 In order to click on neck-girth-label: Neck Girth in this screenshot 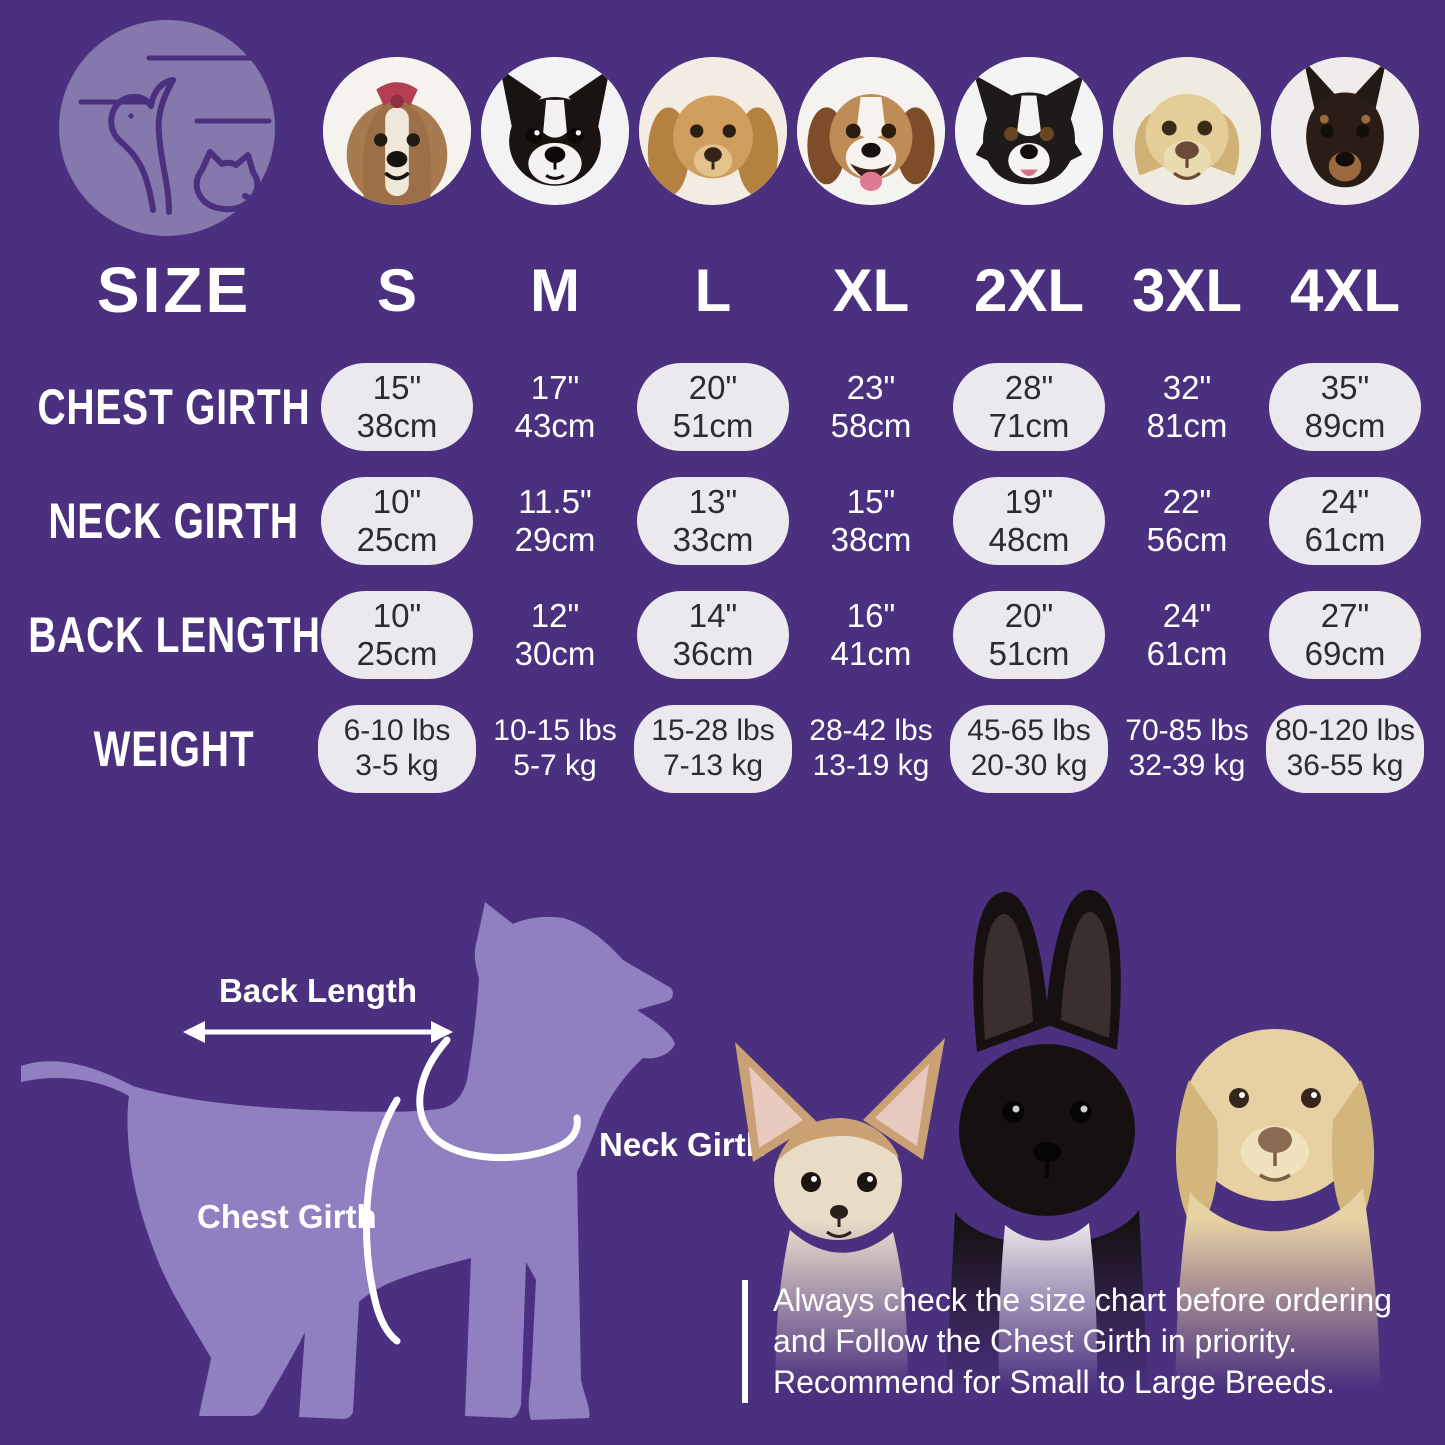, I will do `click(682, 1144)`.